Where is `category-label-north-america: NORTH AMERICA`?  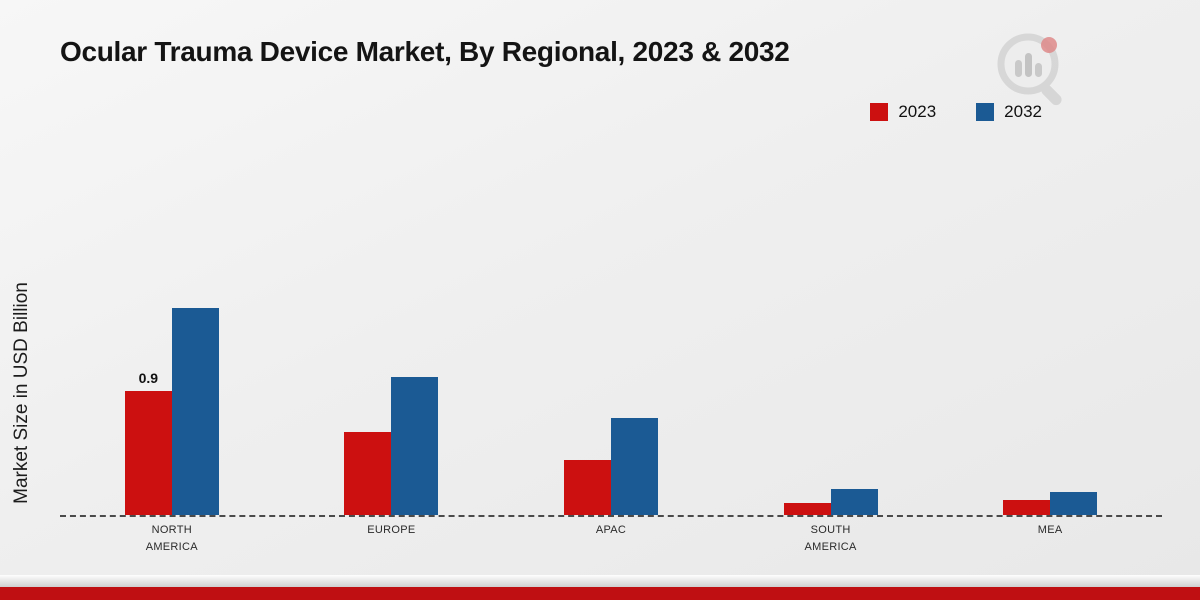 category-label-north-america: NORTH AMERICA is located at coordinates (171, 538).